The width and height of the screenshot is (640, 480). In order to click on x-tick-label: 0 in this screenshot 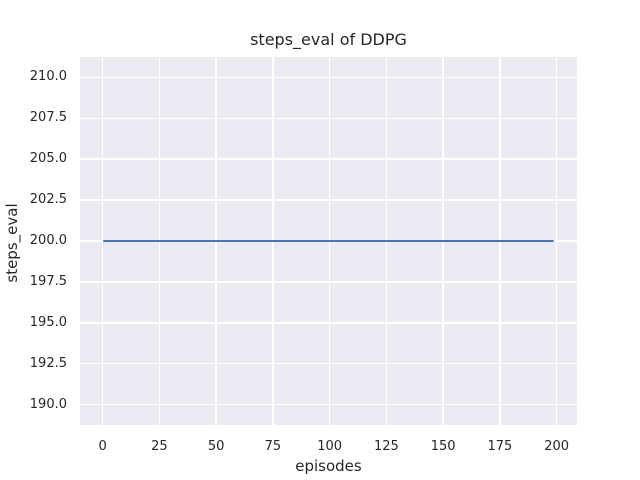, I will do `click(102, 446)`.